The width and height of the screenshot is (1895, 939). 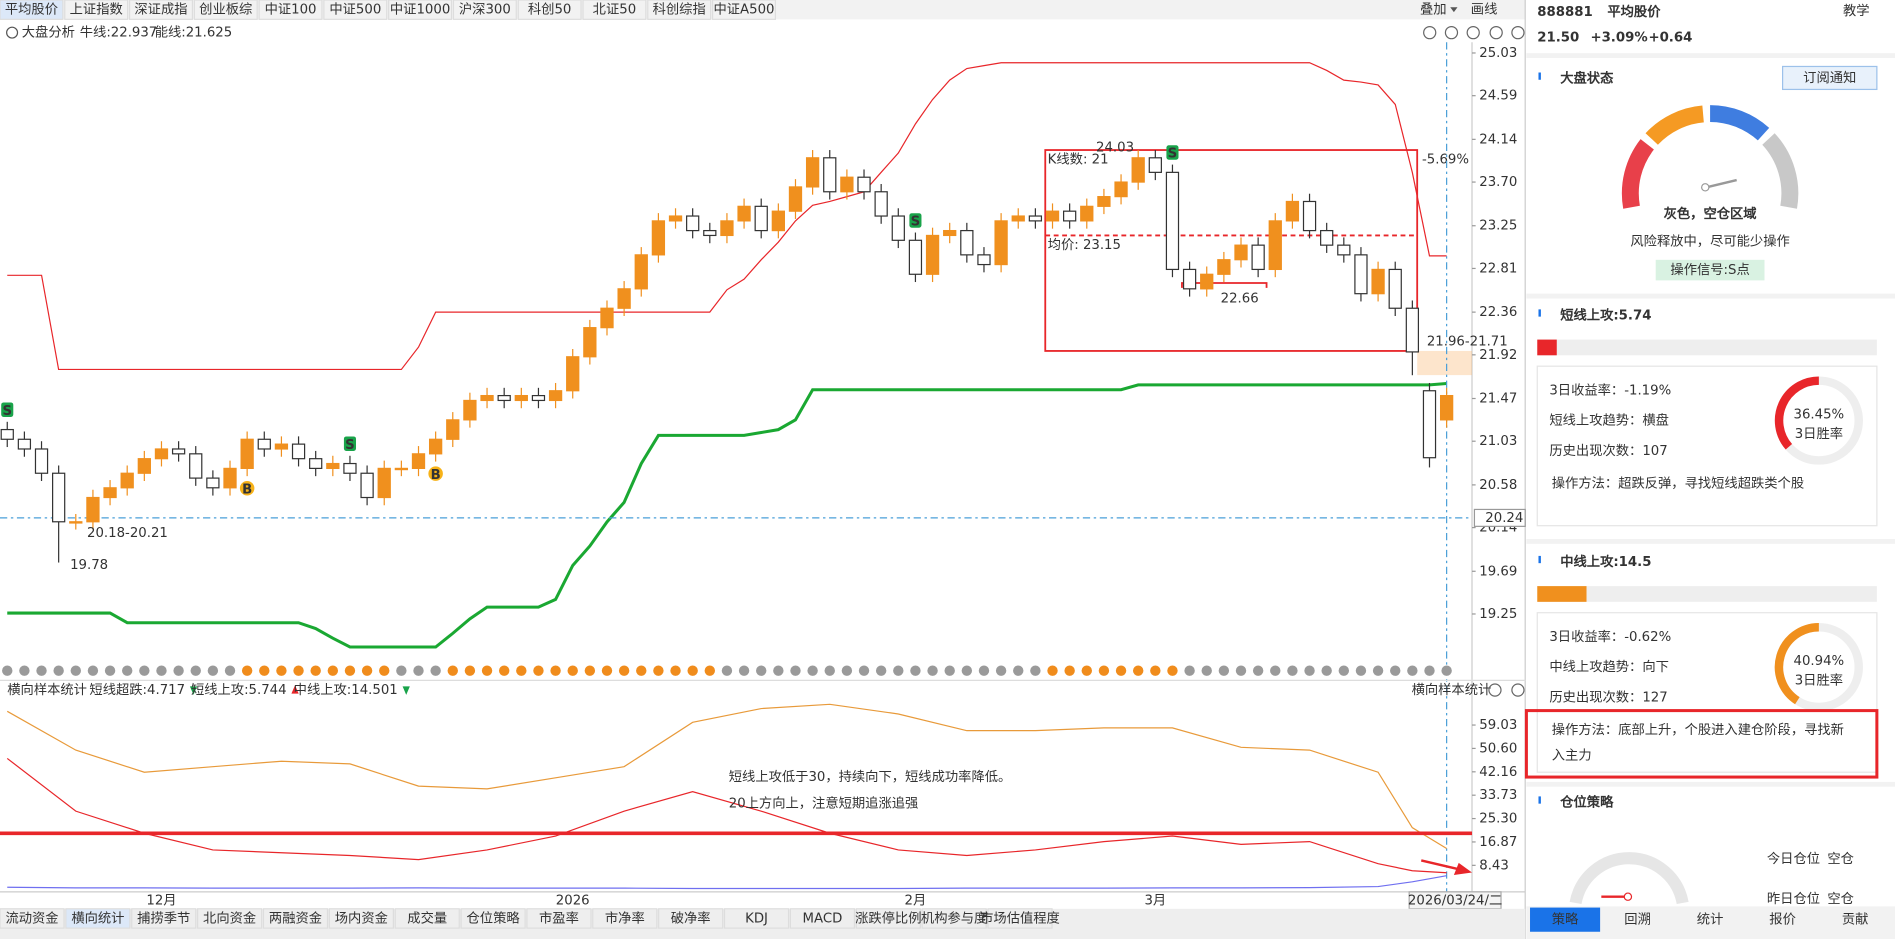 I want to click on bottom-tab-label: 北向资金, so click(x=229, y=918).